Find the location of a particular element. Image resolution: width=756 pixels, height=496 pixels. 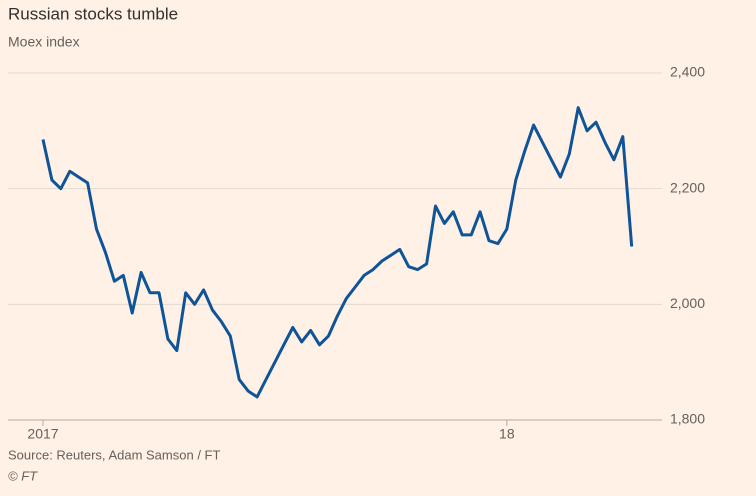

y-tick-label: 1,800 is located at coordinates (687, 419).